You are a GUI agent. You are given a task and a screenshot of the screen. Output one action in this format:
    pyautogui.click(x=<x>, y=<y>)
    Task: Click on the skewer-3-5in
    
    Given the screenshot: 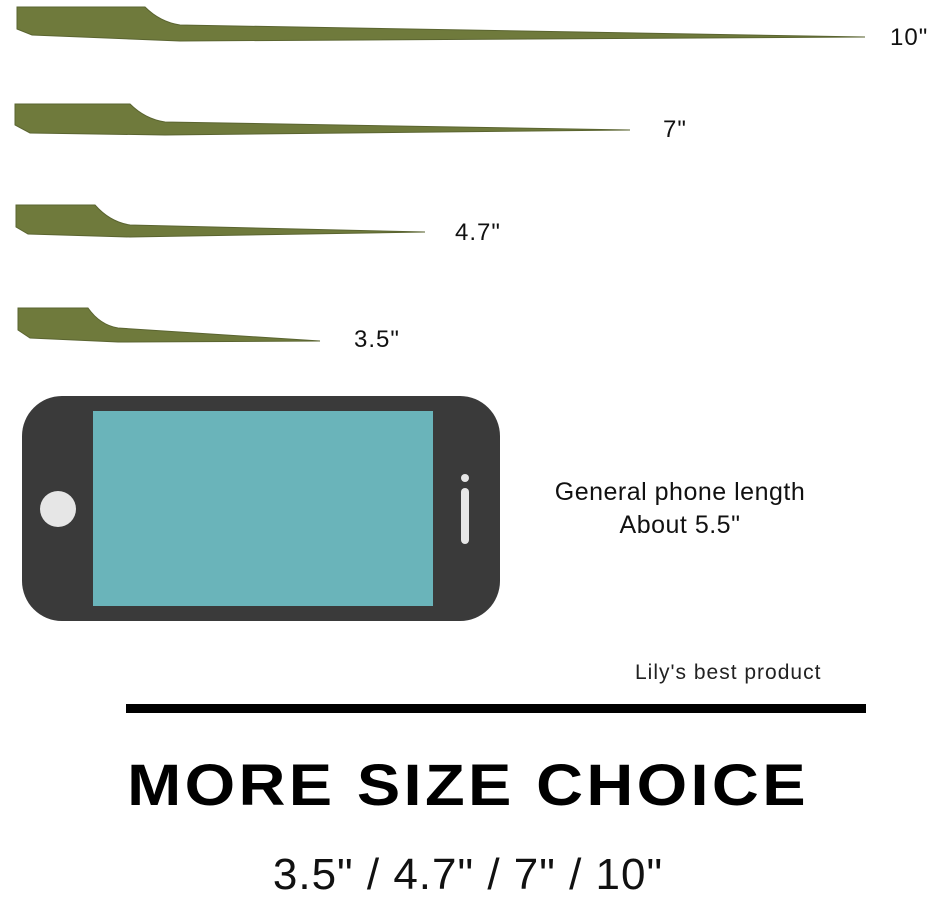 What is the action you would take?
    pyautogui.click(x=169, y=325)
    